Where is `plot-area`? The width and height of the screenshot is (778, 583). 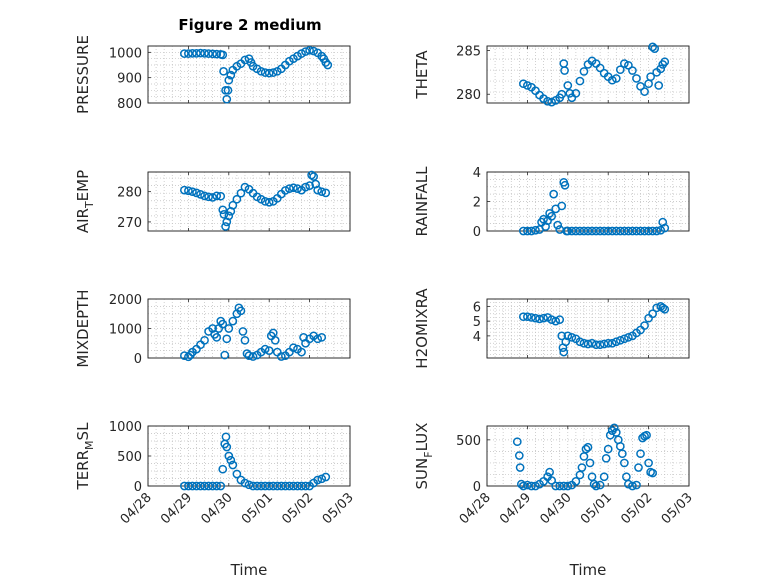
plot-area is located at coordinates (588, 74).